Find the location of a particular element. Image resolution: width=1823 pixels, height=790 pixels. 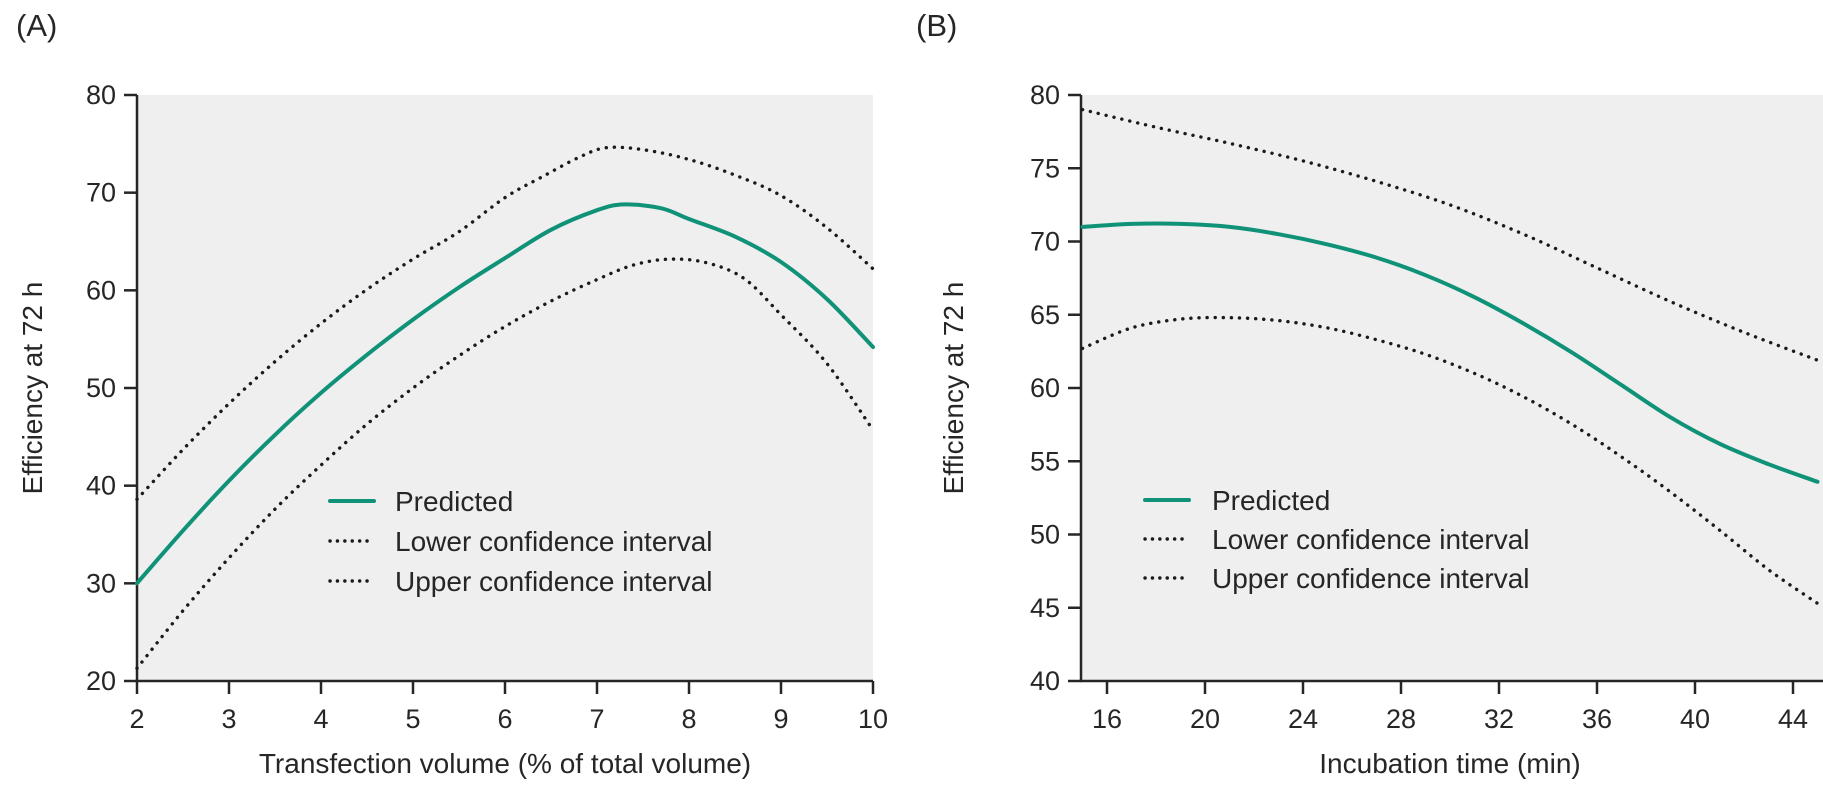

x-tick-label: 6 is located at coordinates (504, 719).